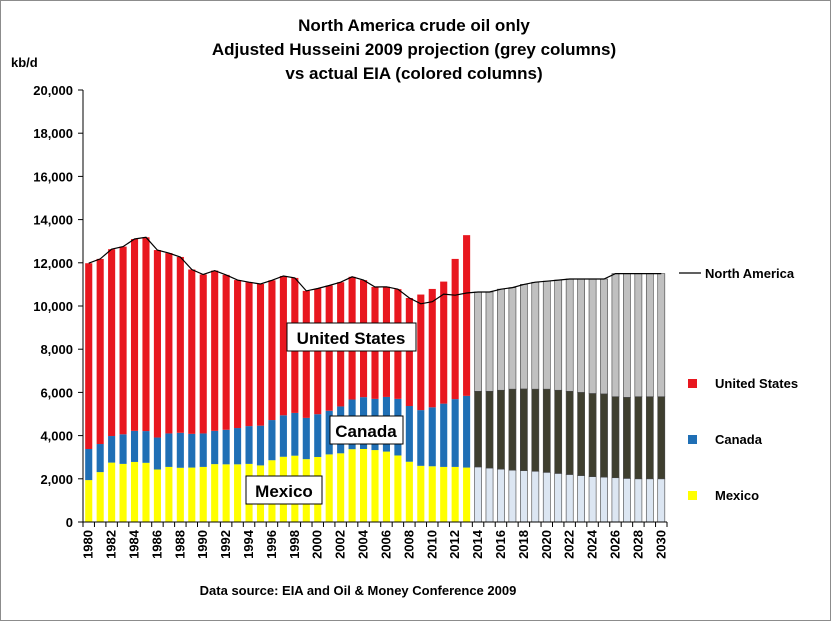 The height and width of the screenshot is (625, 831). What do you see at coordinates (432, 348) in the screenshot?
I see `bar-united-states-2010` at bounding box center [432, 348].